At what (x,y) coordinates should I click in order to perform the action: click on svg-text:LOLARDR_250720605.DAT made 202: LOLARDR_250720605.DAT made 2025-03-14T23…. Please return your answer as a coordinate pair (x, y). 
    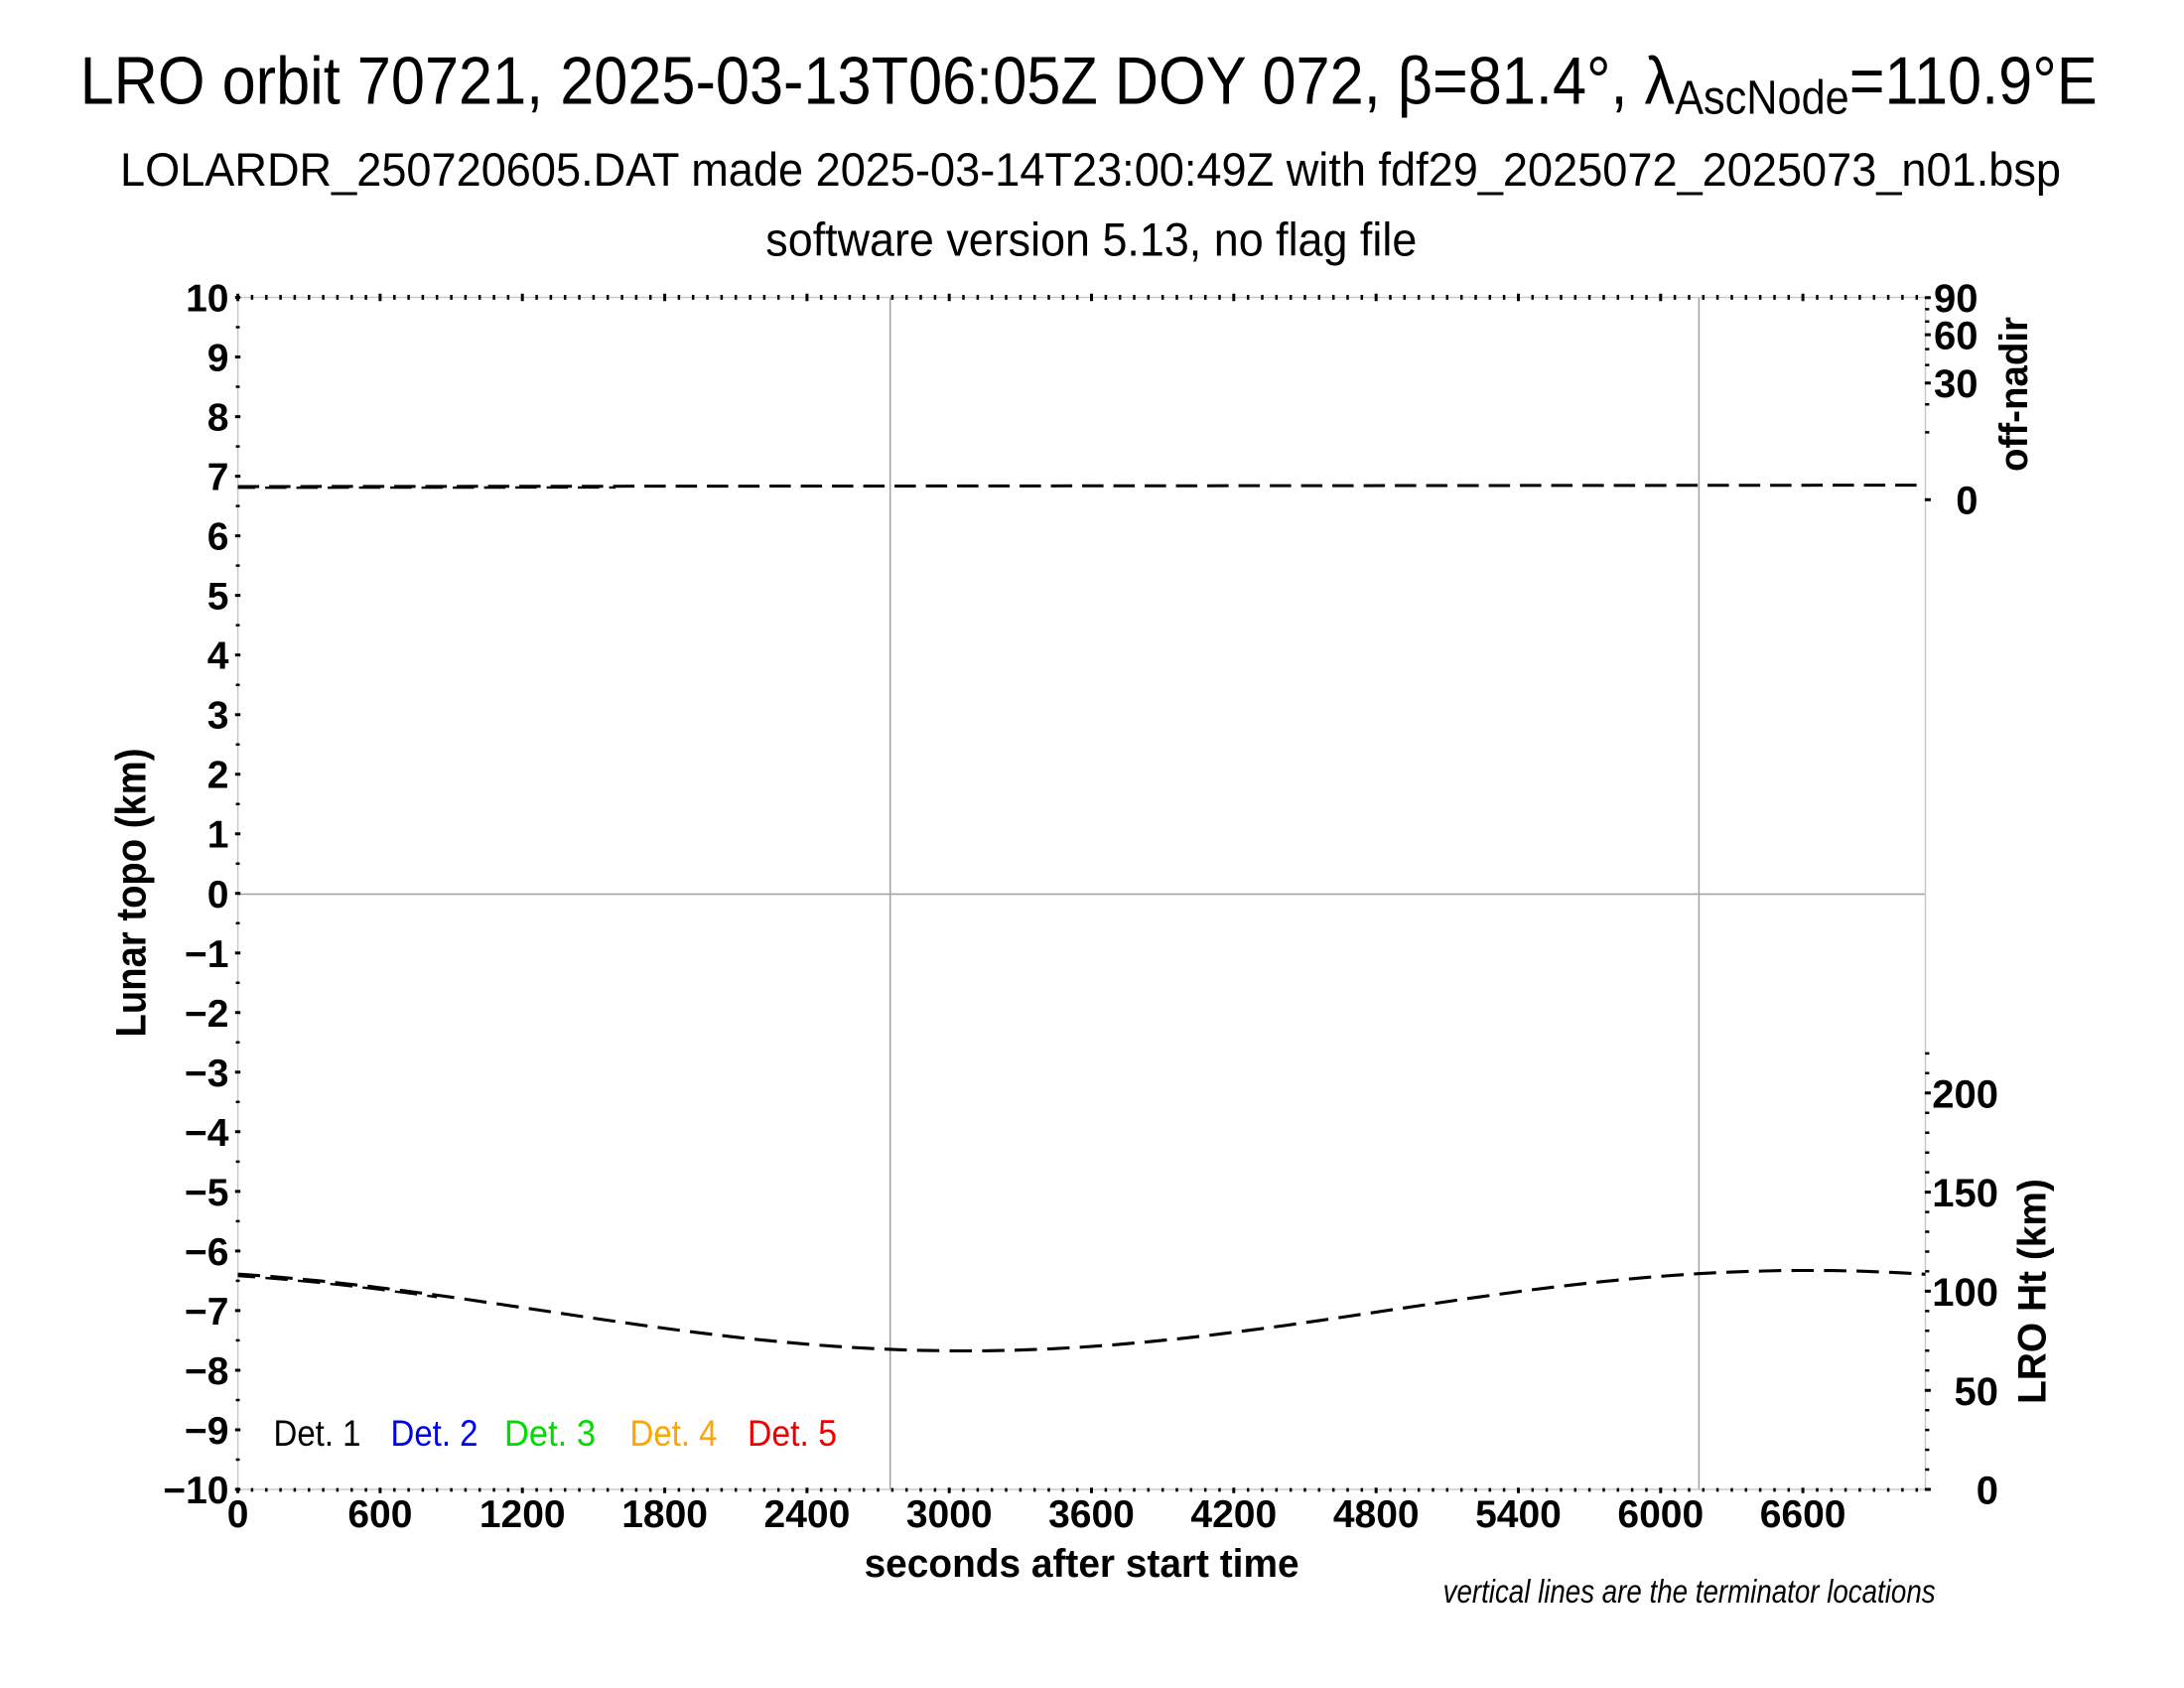
    Looking at the image, I should click on (1090, 169).